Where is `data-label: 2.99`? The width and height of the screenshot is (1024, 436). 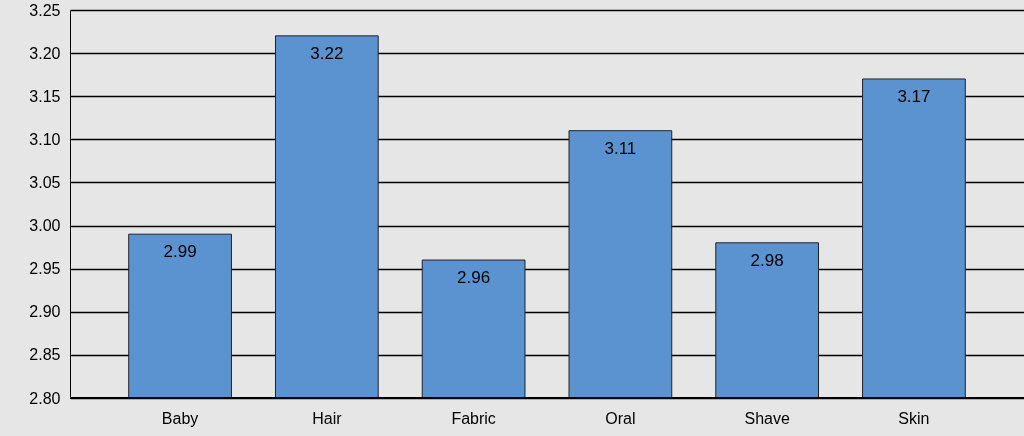 data-label: 2.99 is located at coordinates (180, 252).